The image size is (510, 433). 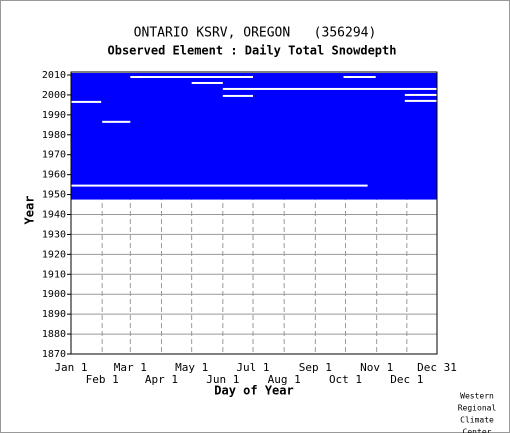 What do you see at coordinates (102, 379) in the screenshot?
I see `x-tick-label: Feb 1` at bounding box center [102, 379].